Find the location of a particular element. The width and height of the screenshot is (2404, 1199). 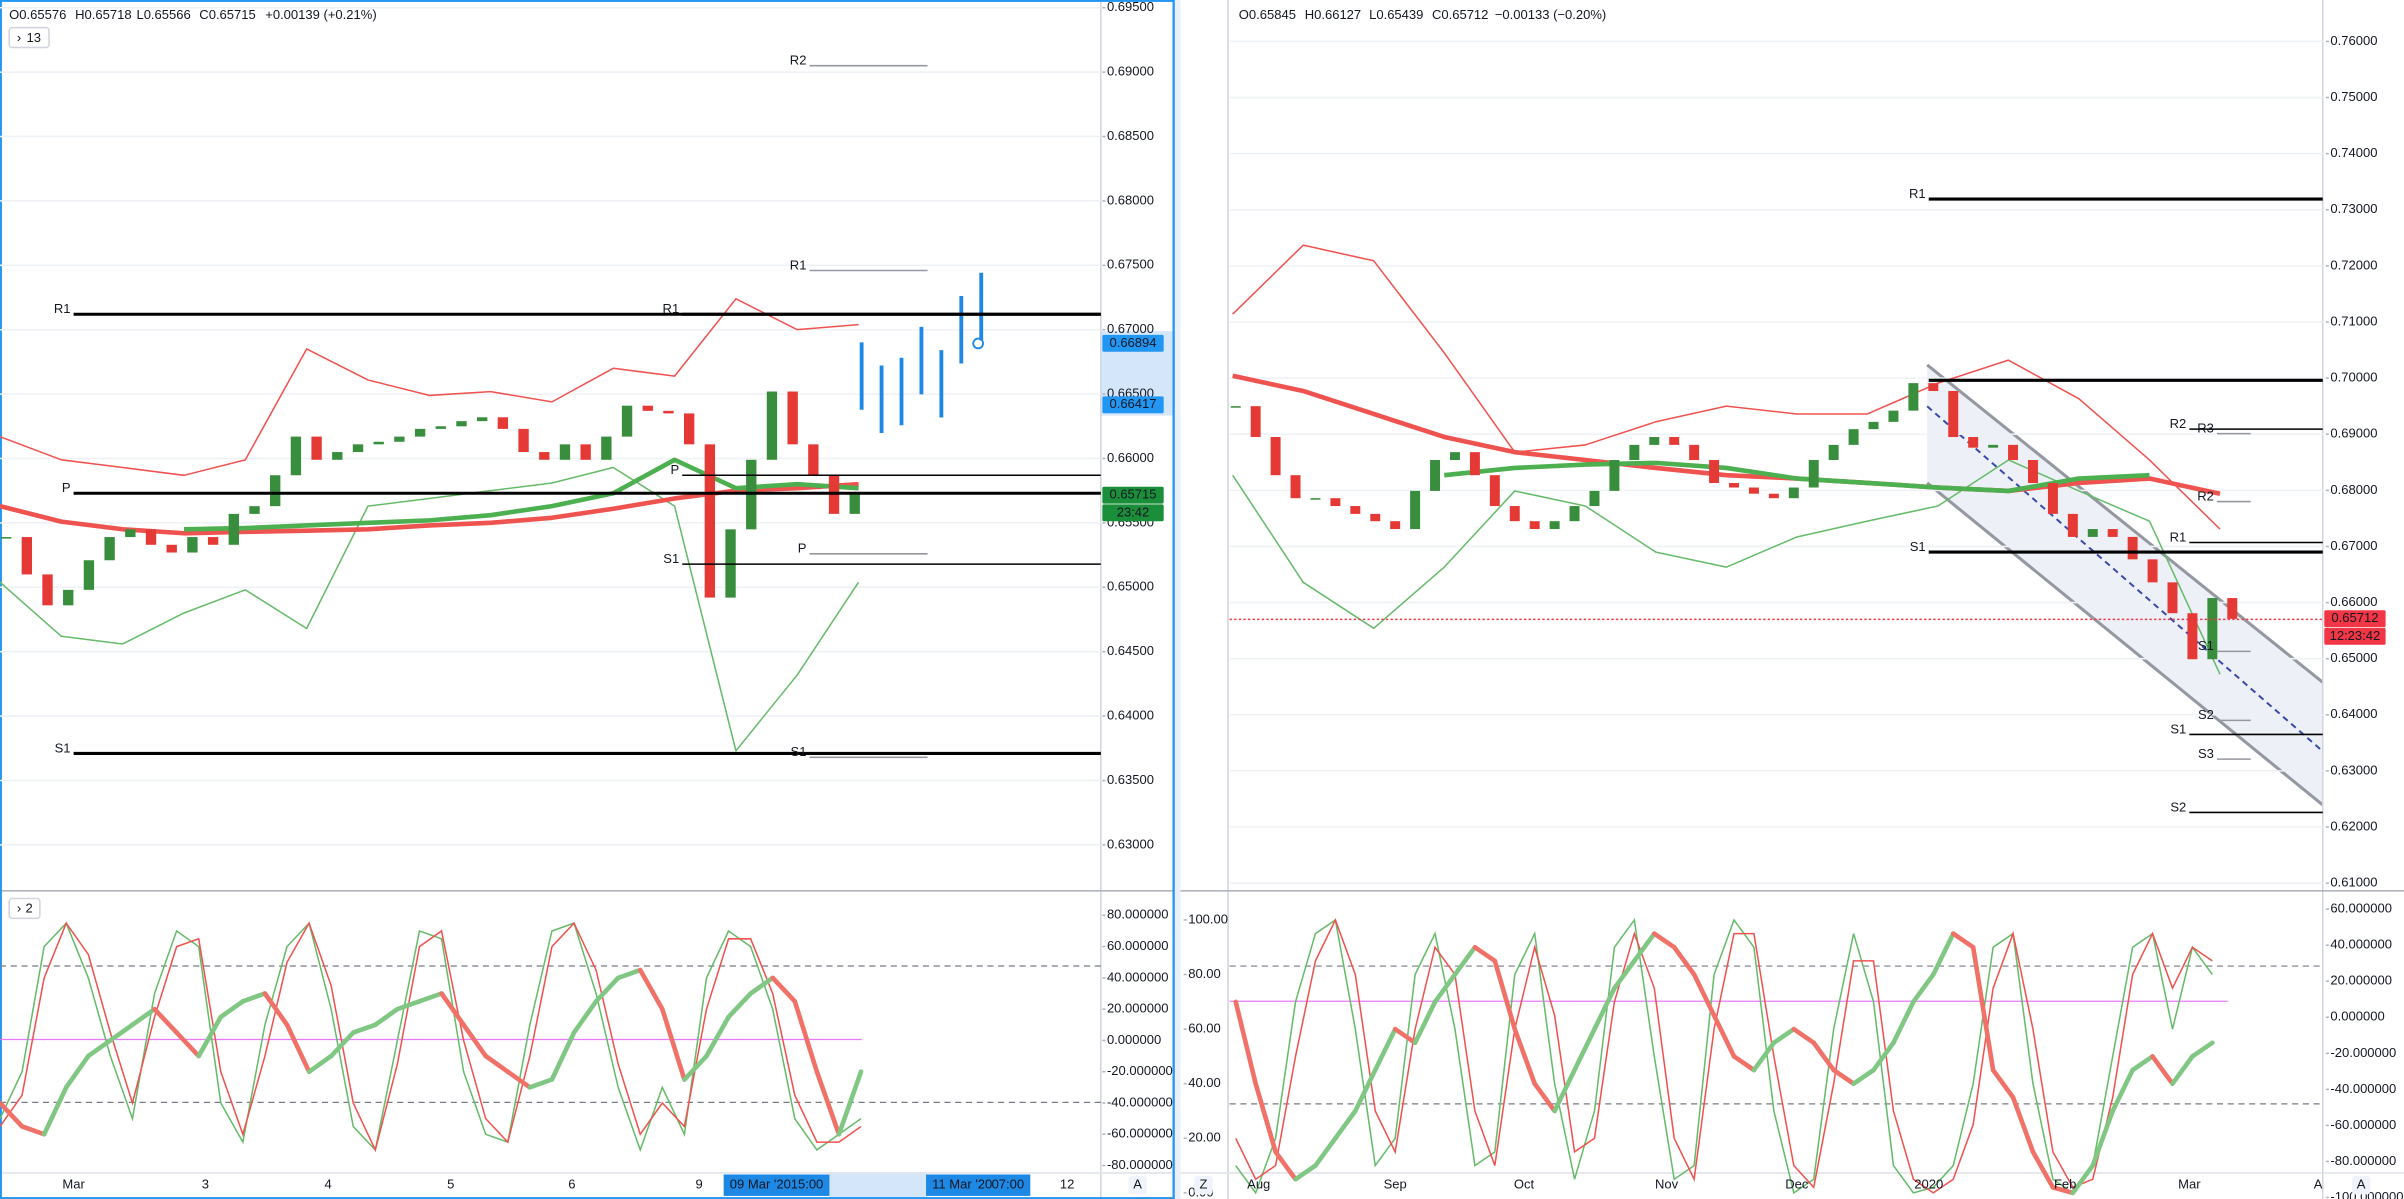

pivot-label: S3 is located at coordinates (2206, 753).